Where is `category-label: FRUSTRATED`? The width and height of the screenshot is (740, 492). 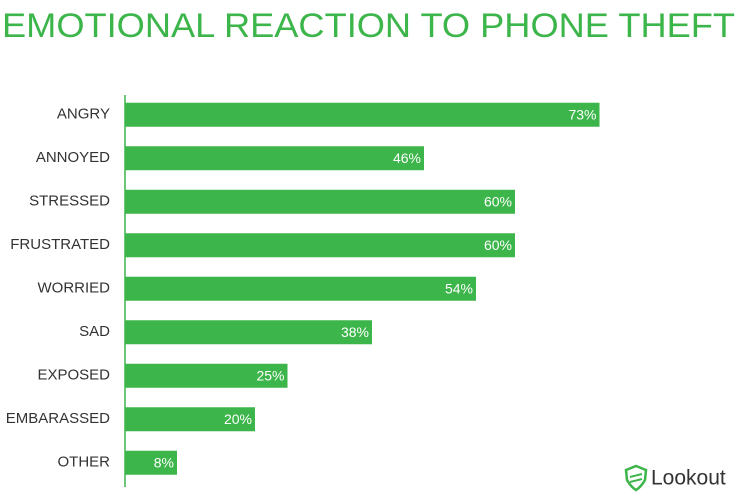
category-label: FRUSTRATED is located at coordinates (60, 244).